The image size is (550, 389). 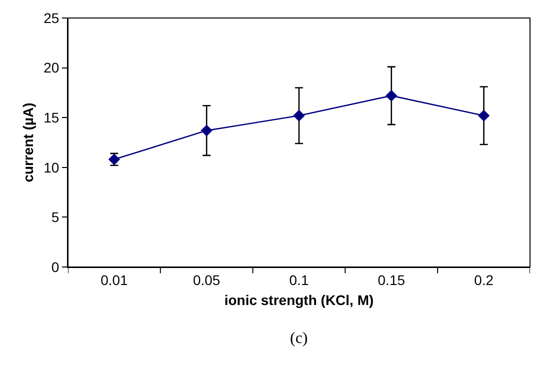 What do you see at coordinates (484, 280) in the screenshot?
I see `x-tick-label: 0.2` at bounding box center [484, 280].